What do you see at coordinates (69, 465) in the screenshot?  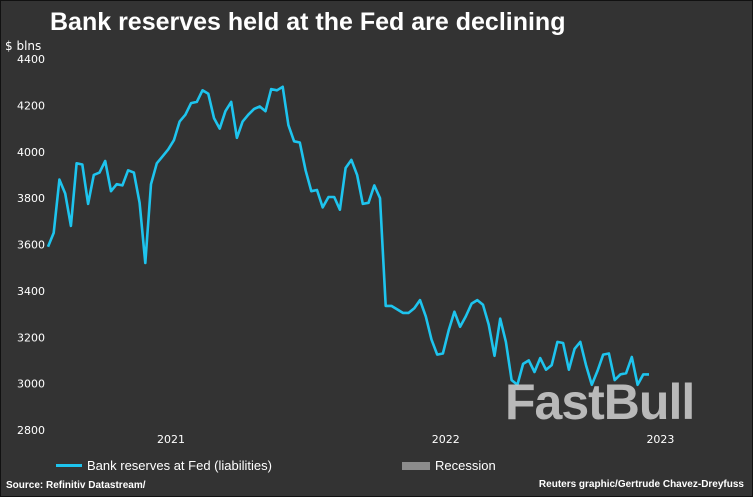 I see `legend-line-swatch` at bounding box center [69, 465].